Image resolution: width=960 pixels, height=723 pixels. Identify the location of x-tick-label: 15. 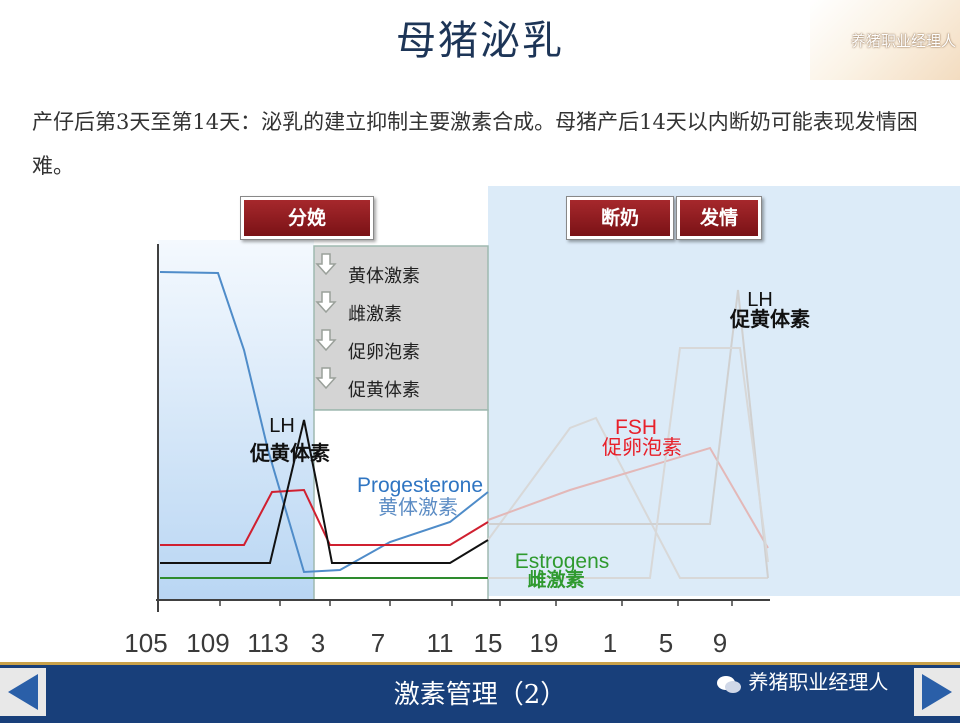
(488, 643).